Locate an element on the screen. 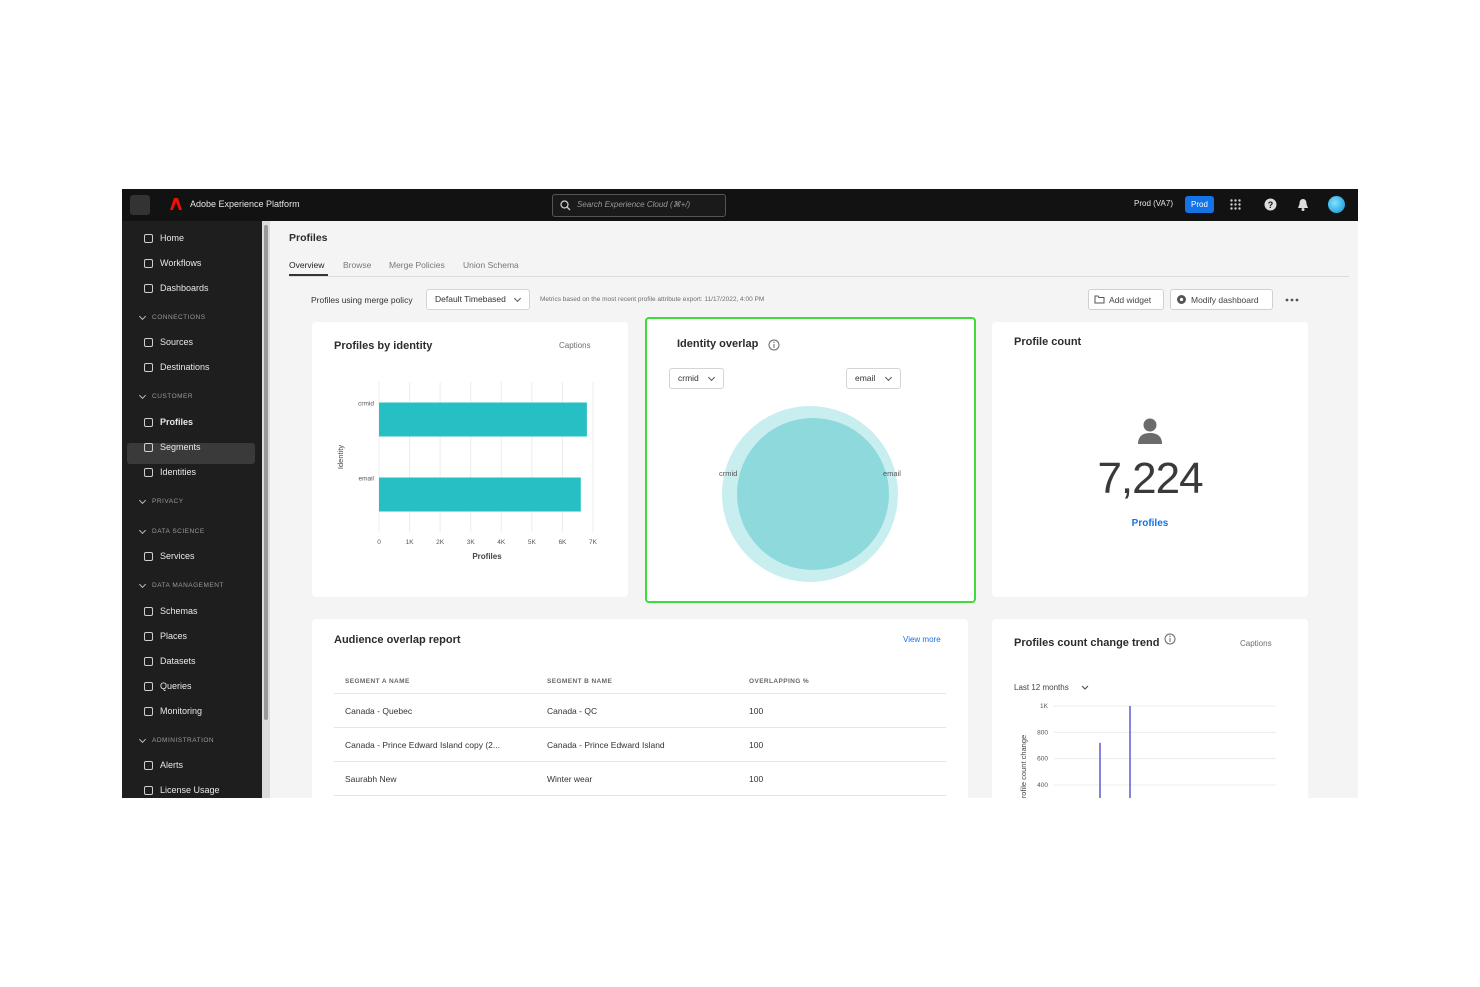  sandbox-name: Prod (VA7) is located at coordinates (1153, 203).